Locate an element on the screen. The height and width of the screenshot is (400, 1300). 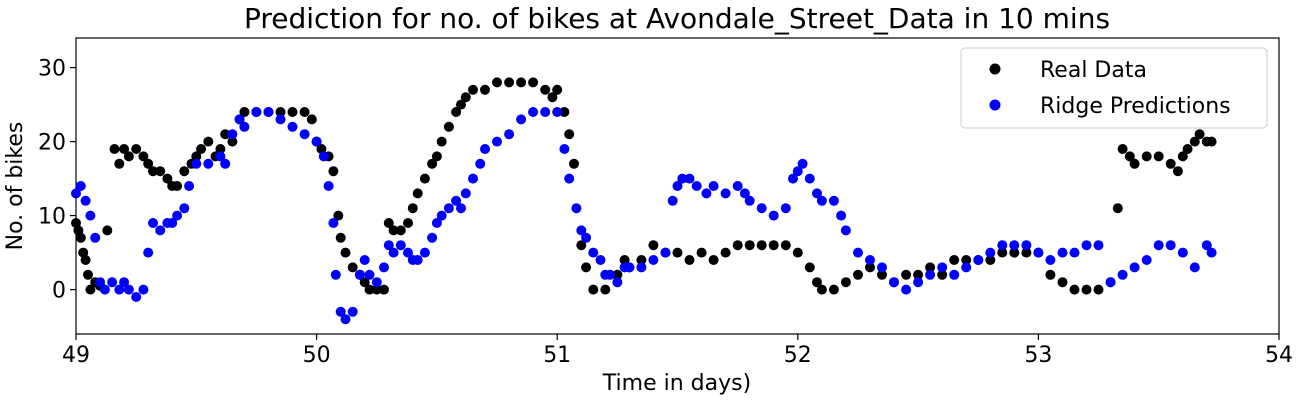
x-tick-label-0: 49 is located at coordinates (76, 355).